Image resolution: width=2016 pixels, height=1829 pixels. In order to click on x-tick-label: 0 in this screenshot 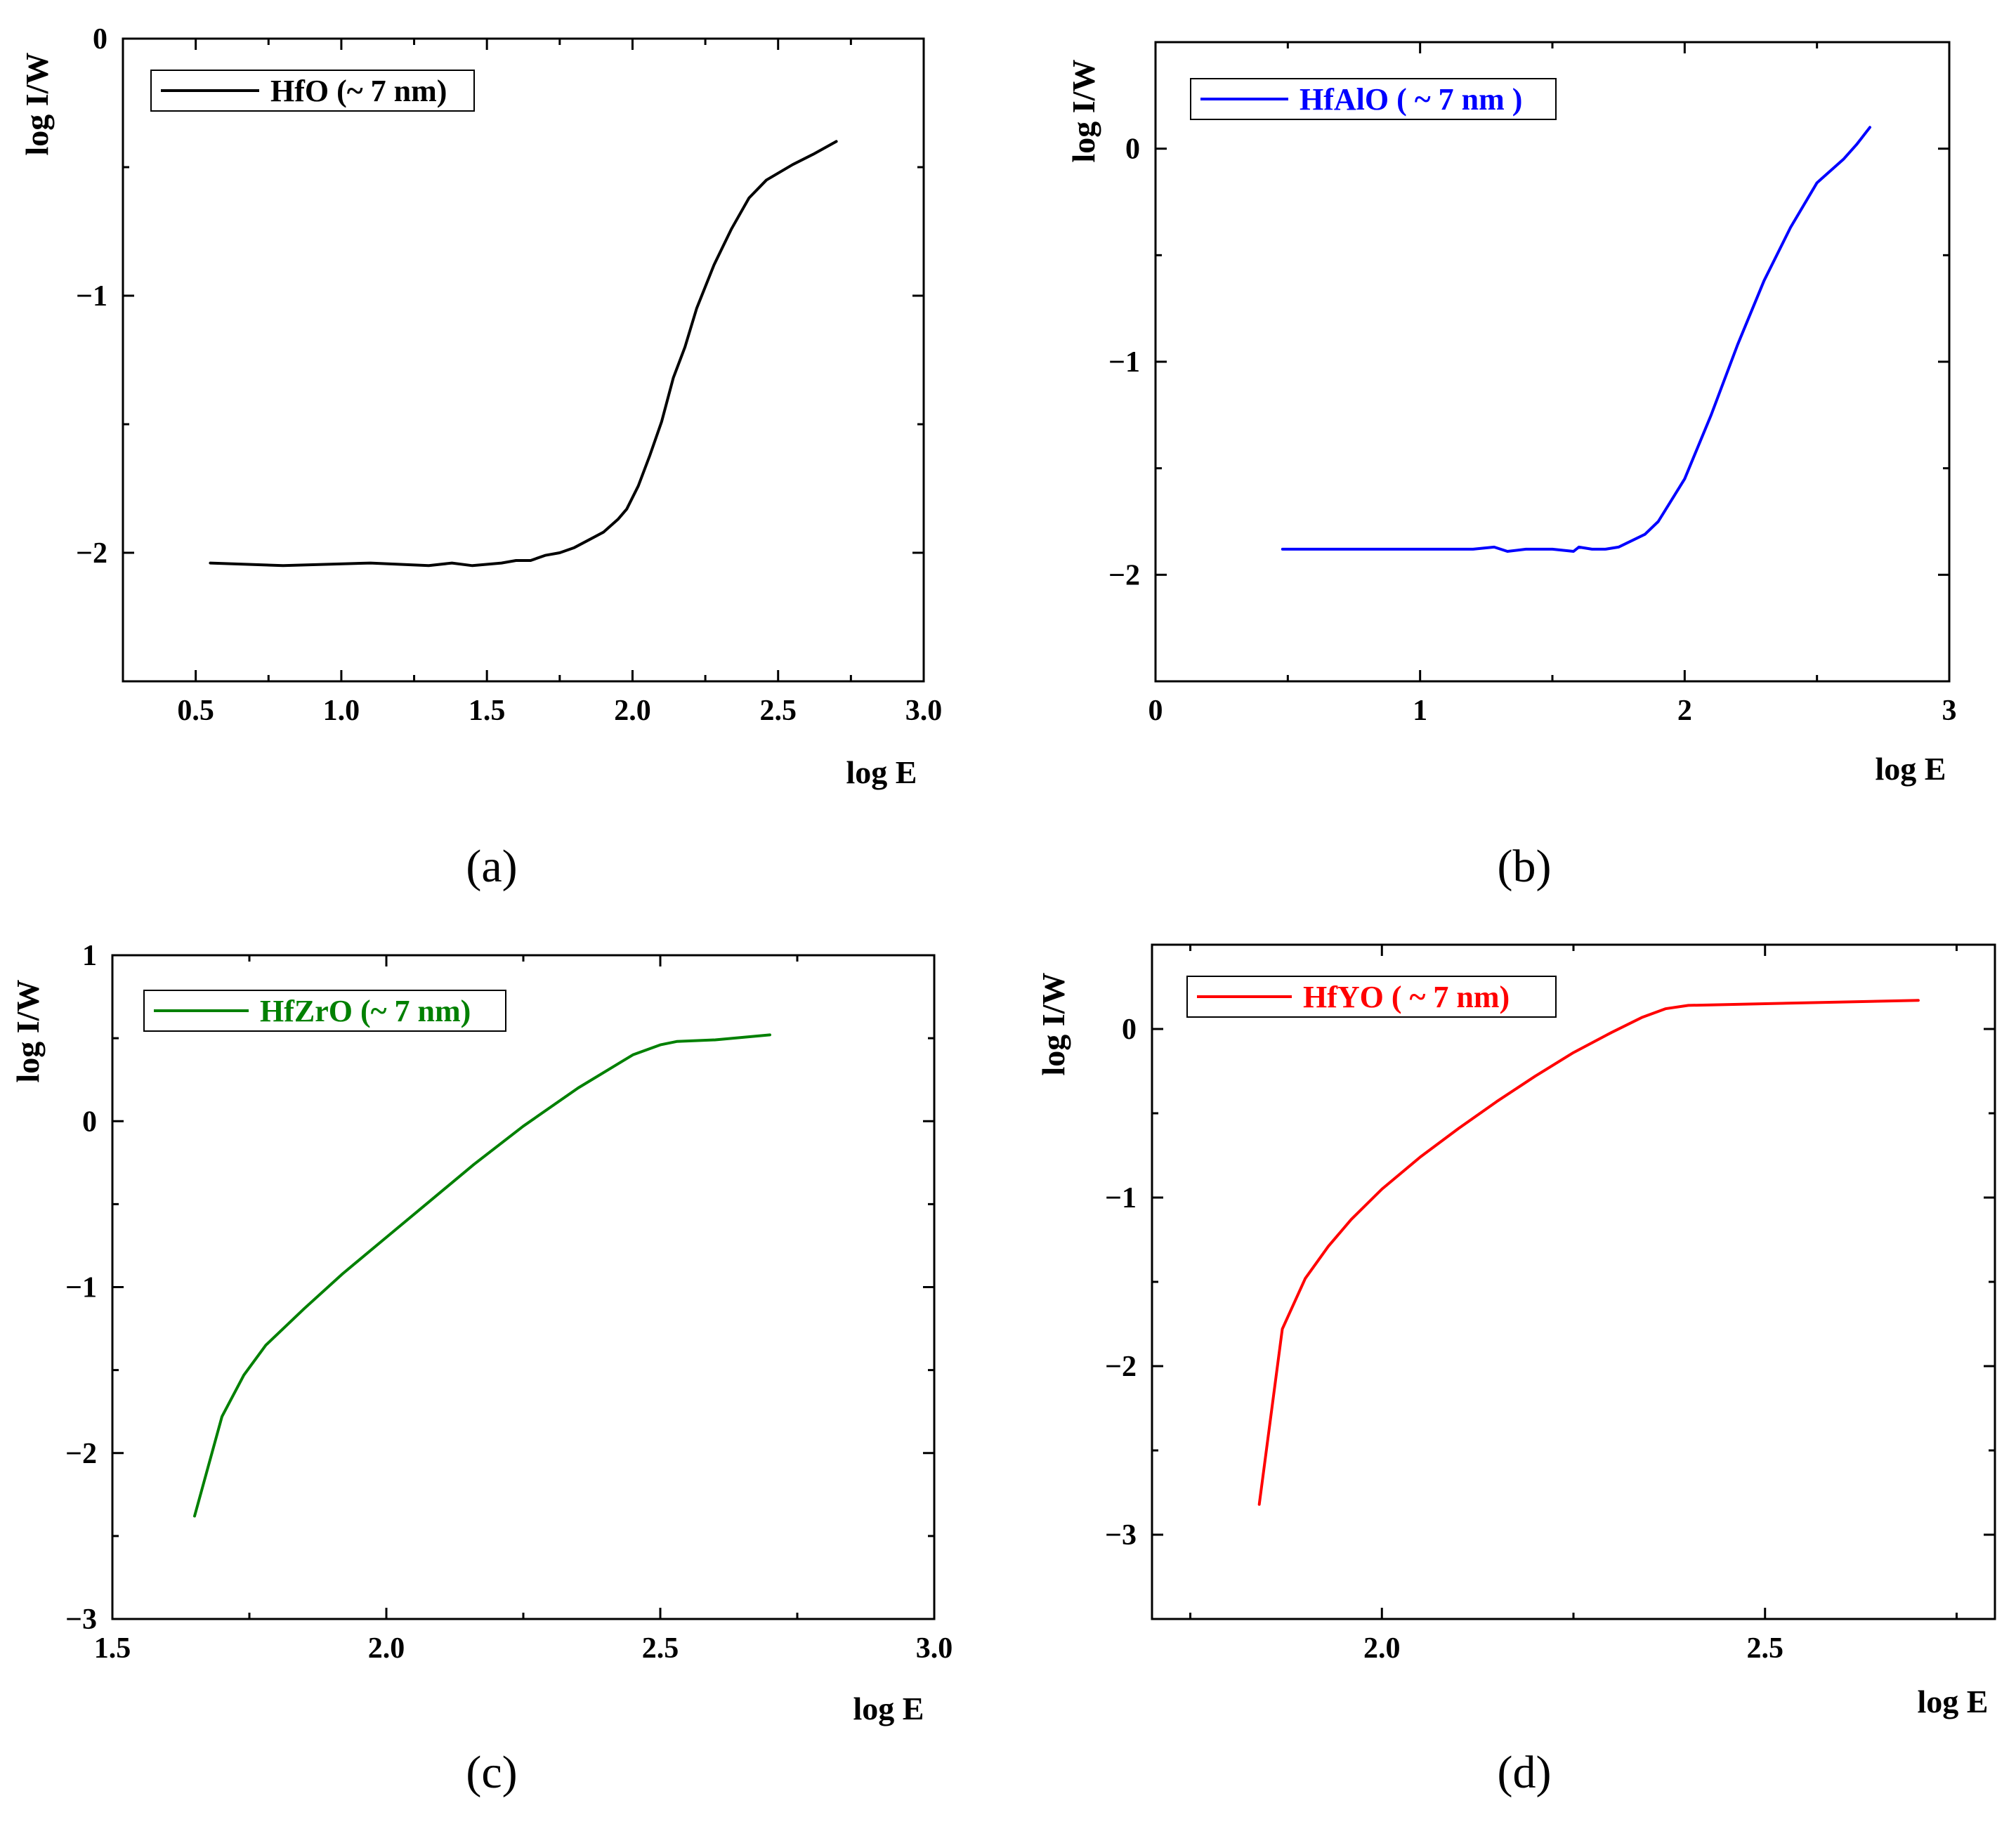, I will do `click(1155, 711)`.